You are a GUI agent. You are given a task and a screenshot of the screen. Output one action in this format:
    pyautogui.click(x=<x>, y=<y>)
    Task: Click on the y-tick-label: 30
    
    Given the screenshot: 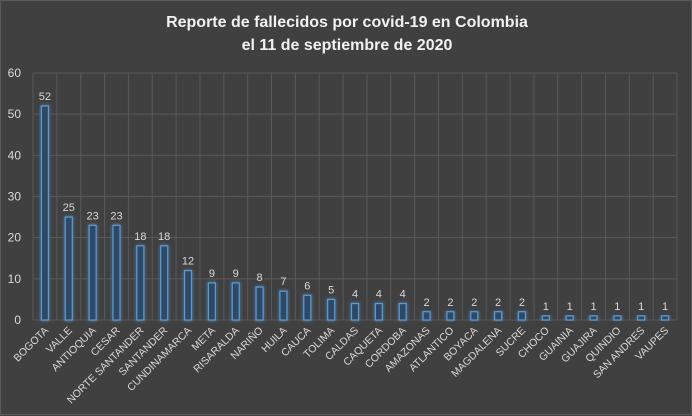 What is the action you would take?
    pyautogui.click(x=15, y=197)
    